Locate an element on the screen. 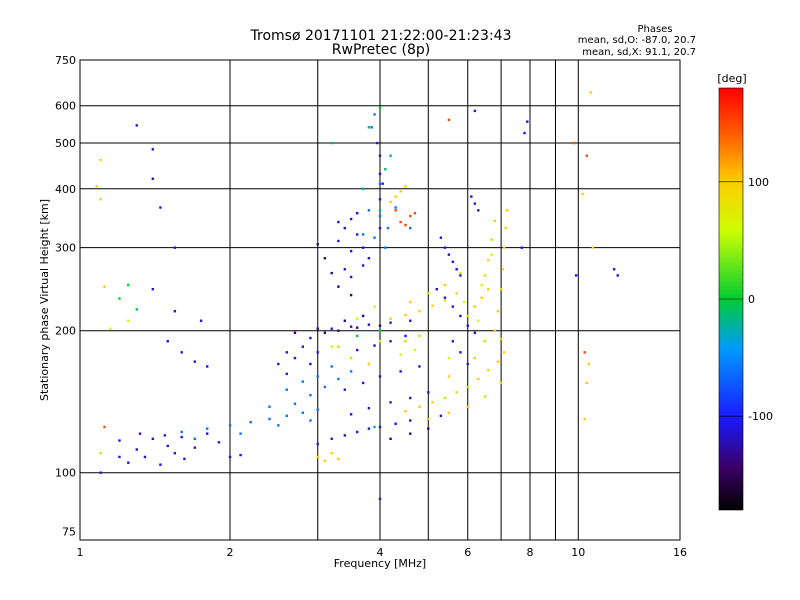 Image resolution: width=800 pixels, height=600 pixels. x-tick-label: 6 is located at coordinates (467, 552).